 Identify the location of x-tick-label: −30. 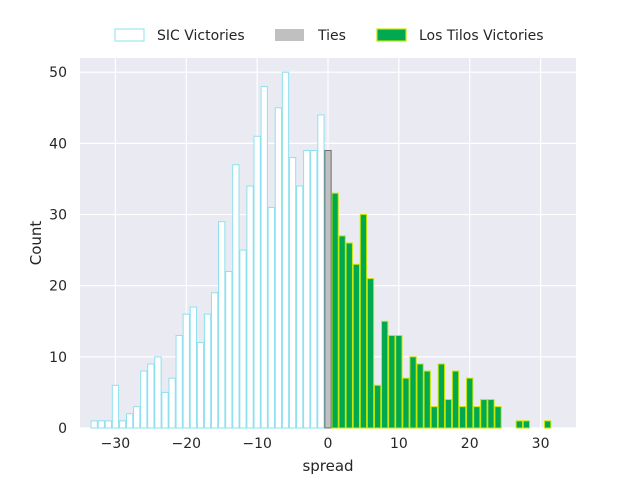
(116, 444).